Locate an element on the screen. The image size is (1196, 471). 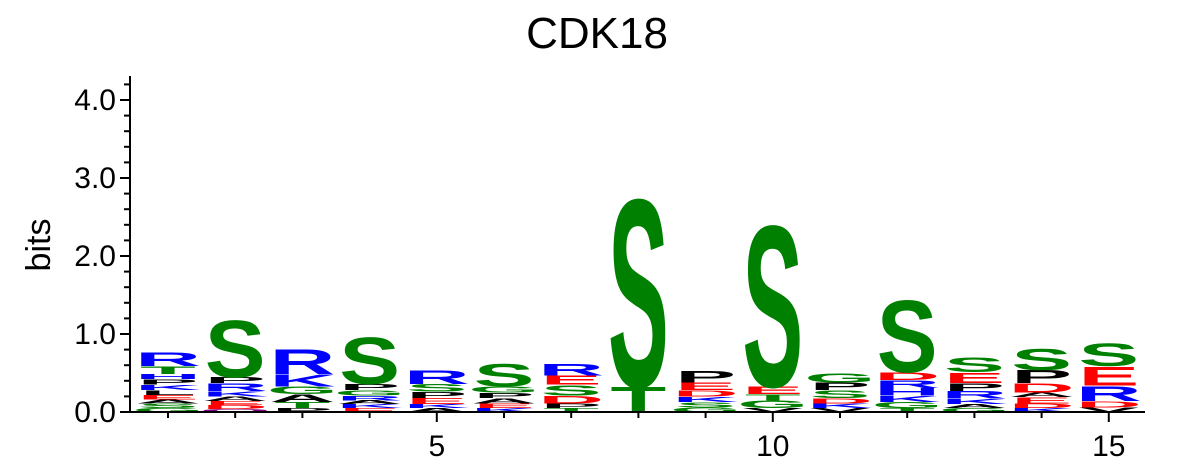
y-axis-label: bits is located at coordinates (39, 245).